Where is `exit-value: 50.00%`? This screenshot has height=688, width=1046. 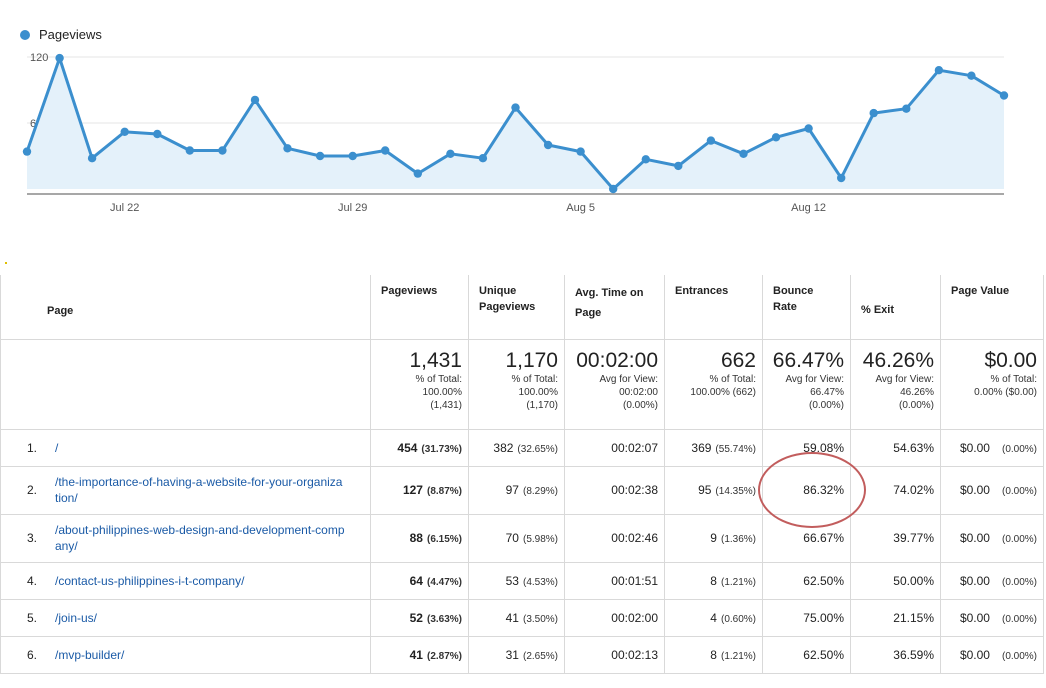 exit-value: 50.00% is located at coordinates (913, 580).